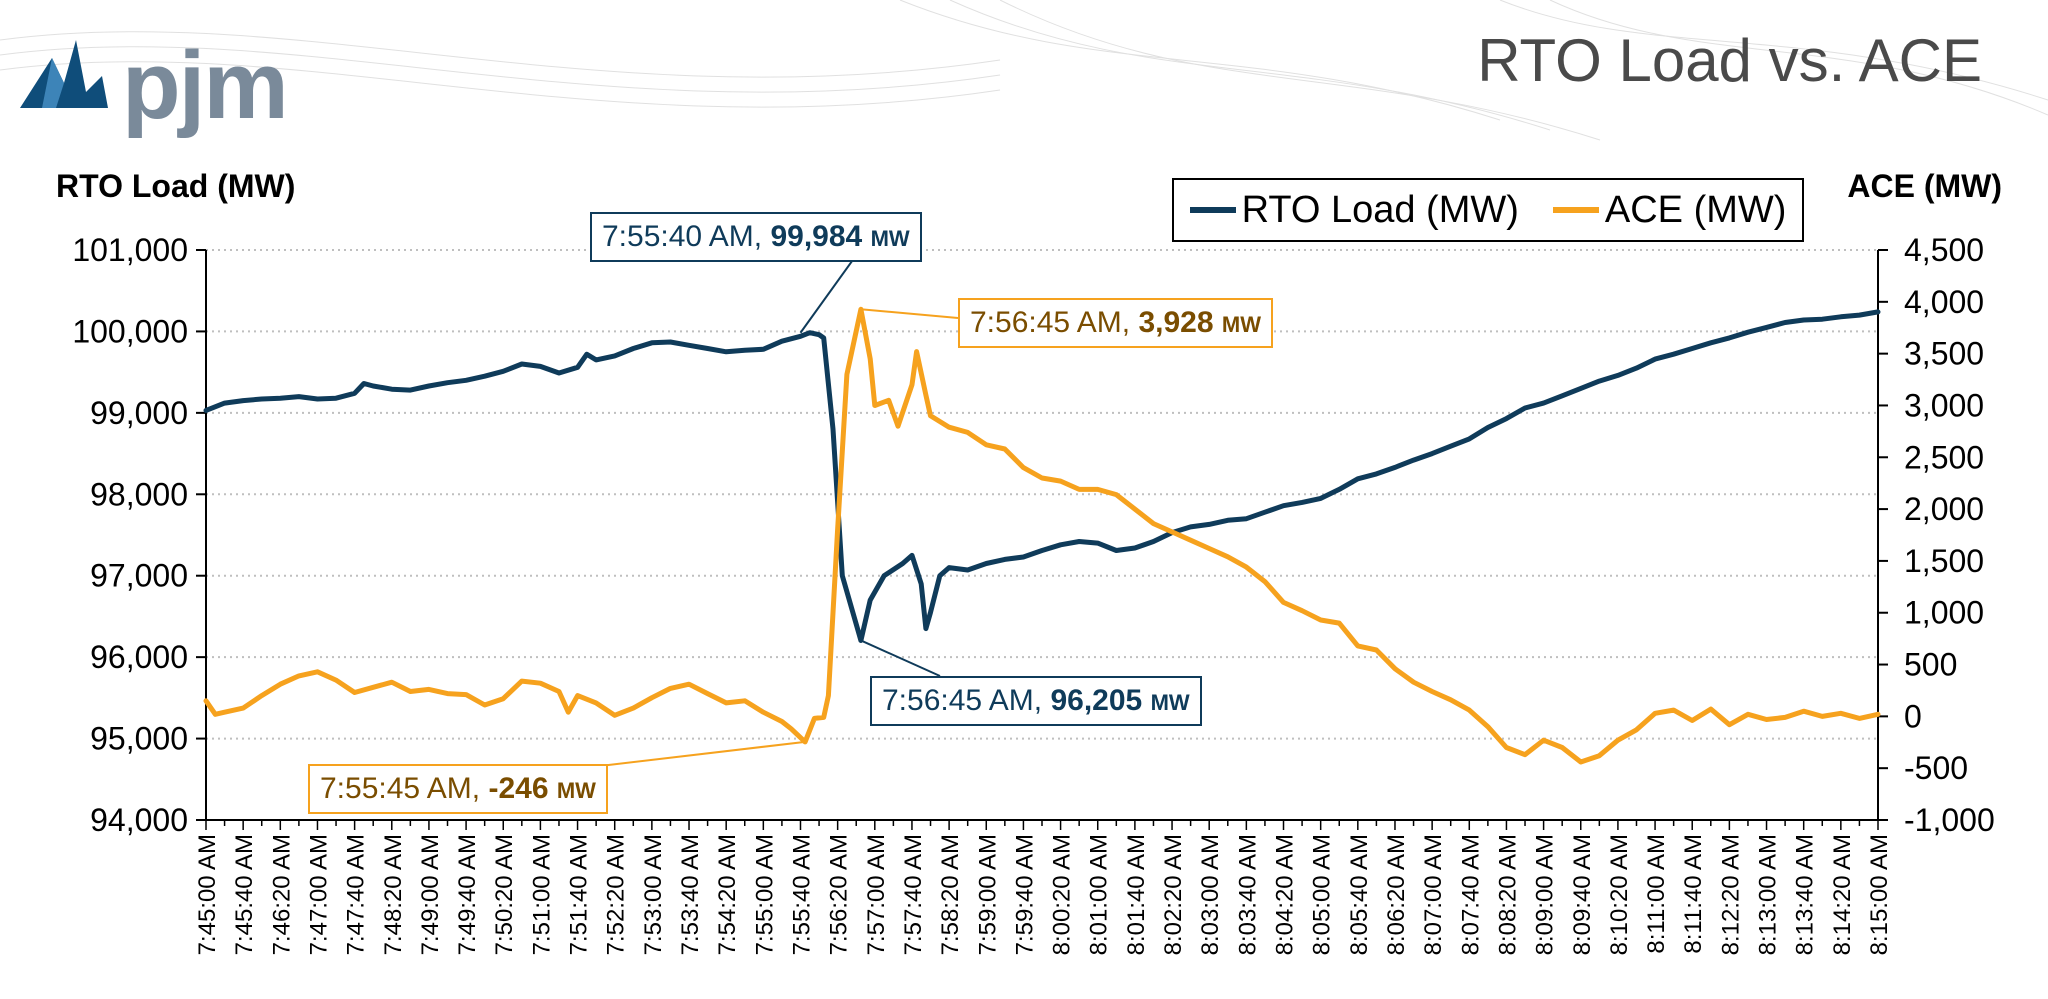  Describe the element at coordinates (1729, 60) in the screenshot. I see `page-title: RTO Load vs. ACE` at that location.